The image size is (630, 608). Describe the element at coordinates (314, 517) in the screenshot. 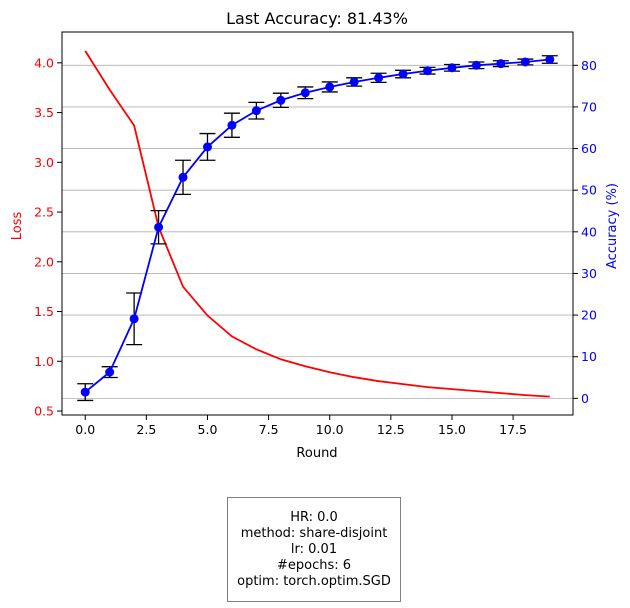

I see `info-line-hr: HR: 0.0` at that location.